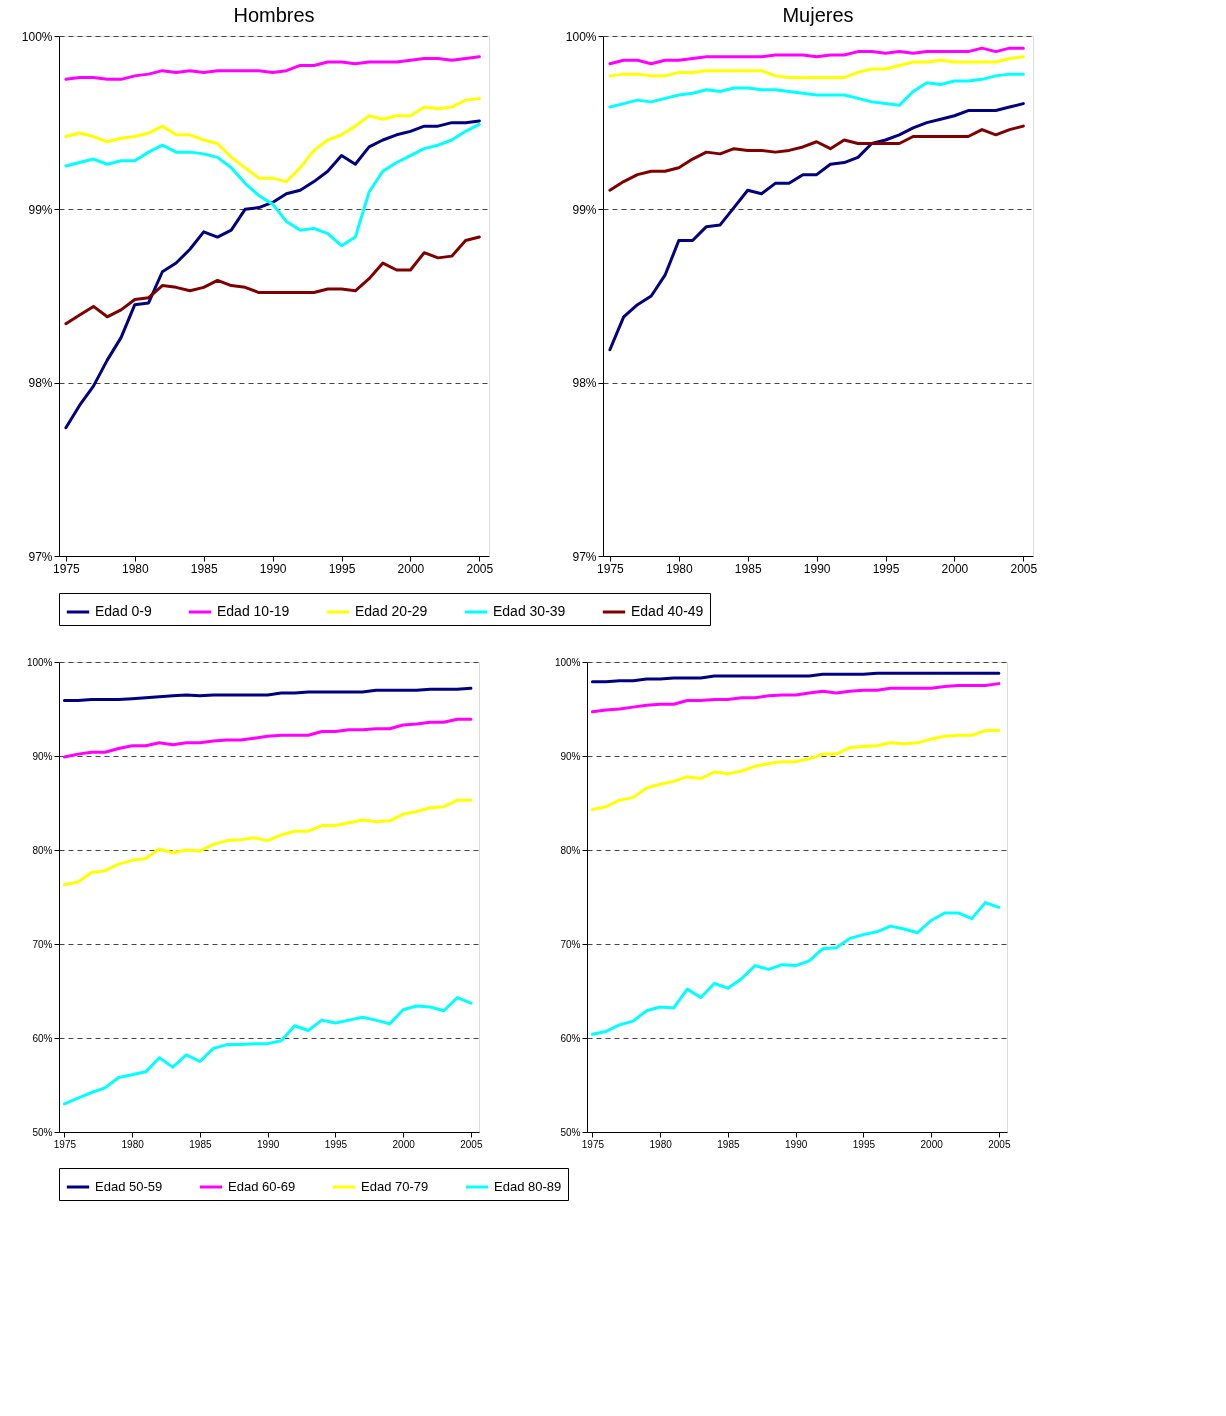 The width and height of the screenshot is (1226, 1416). What do you see at coordinates (253, 611) in the screenshot?
I see `legend-label: Edad 10-19` at bounding box center [253, 611].